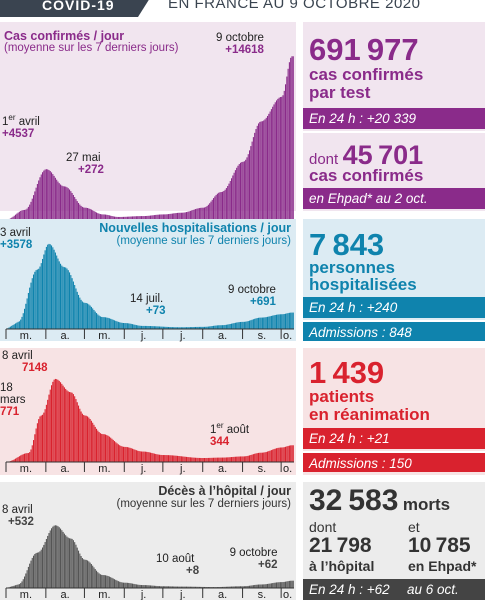 The width and height of the screenshot is (485, 600). What do you see at coordinates (252, 290) in the screenshot?
I see `hosp-last-date: 9 octobre` at bounding box center [252, 290].